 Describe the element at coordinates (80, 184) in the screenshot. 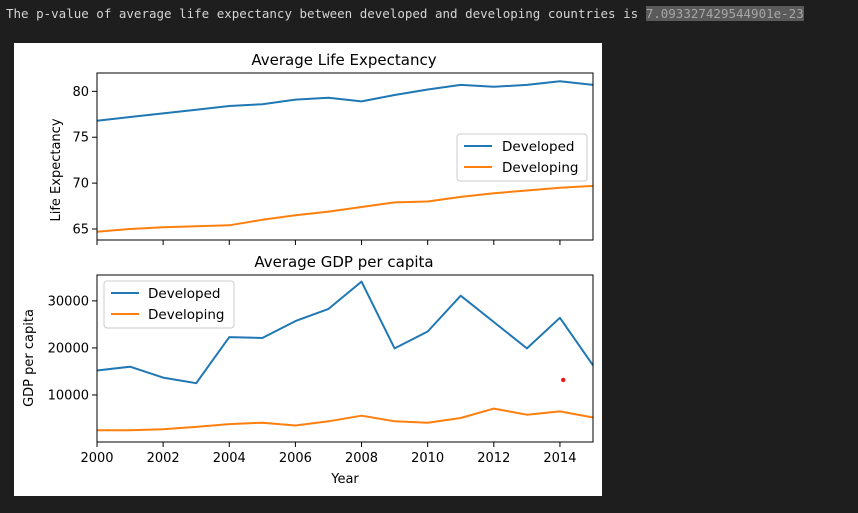

I see `y-tick-label: 70` at that location.